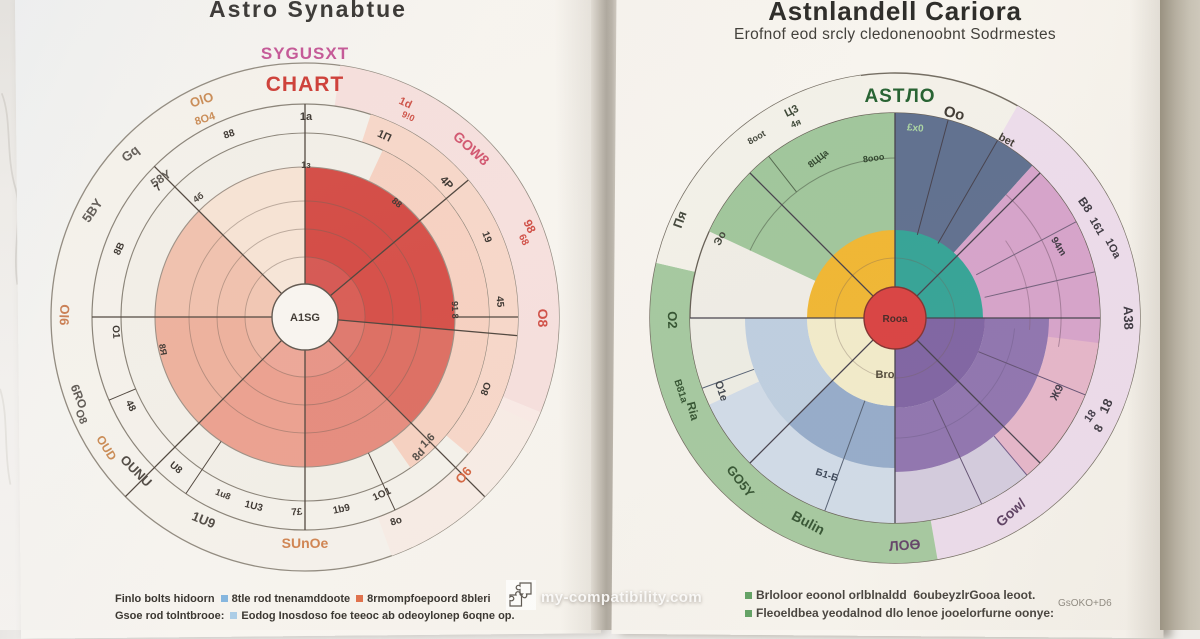 This screenshot has height=639, width=1200. I want to click on svg-text: O1, so click(116, 332).